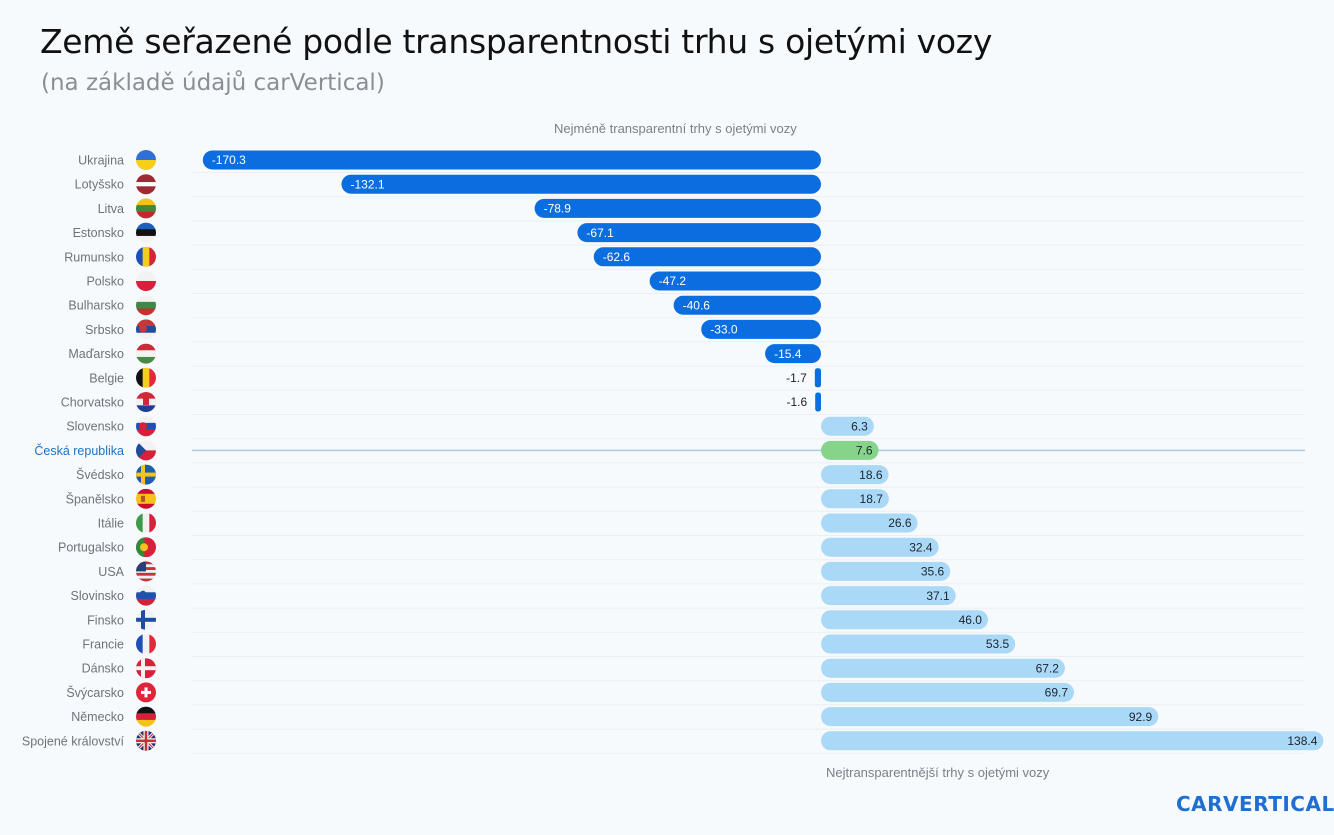 The width and height of the screenshot is (1334, 835). I want to click on value-label: -1.6, so click(797, 402).